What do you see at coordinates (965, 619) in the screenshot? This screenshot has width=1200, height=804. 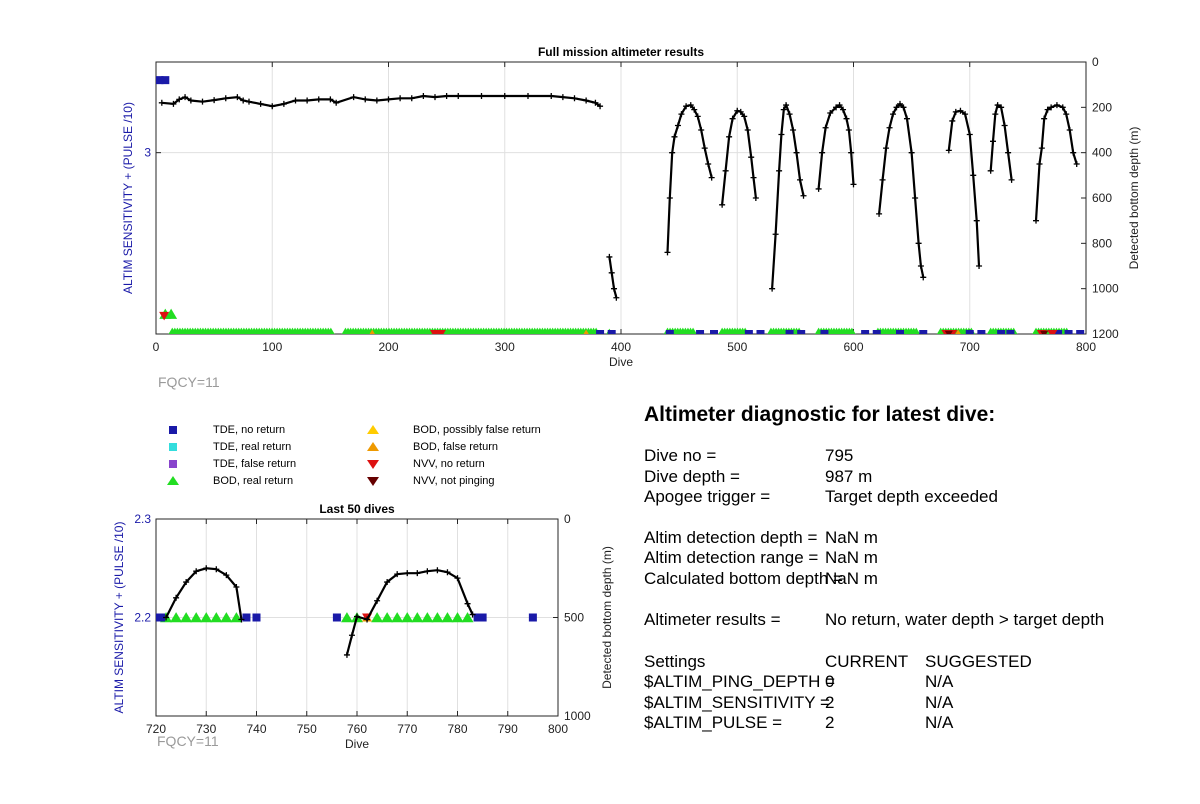 I see `results-value: No return, water depth > target depth` at bounding box center [965, 619].